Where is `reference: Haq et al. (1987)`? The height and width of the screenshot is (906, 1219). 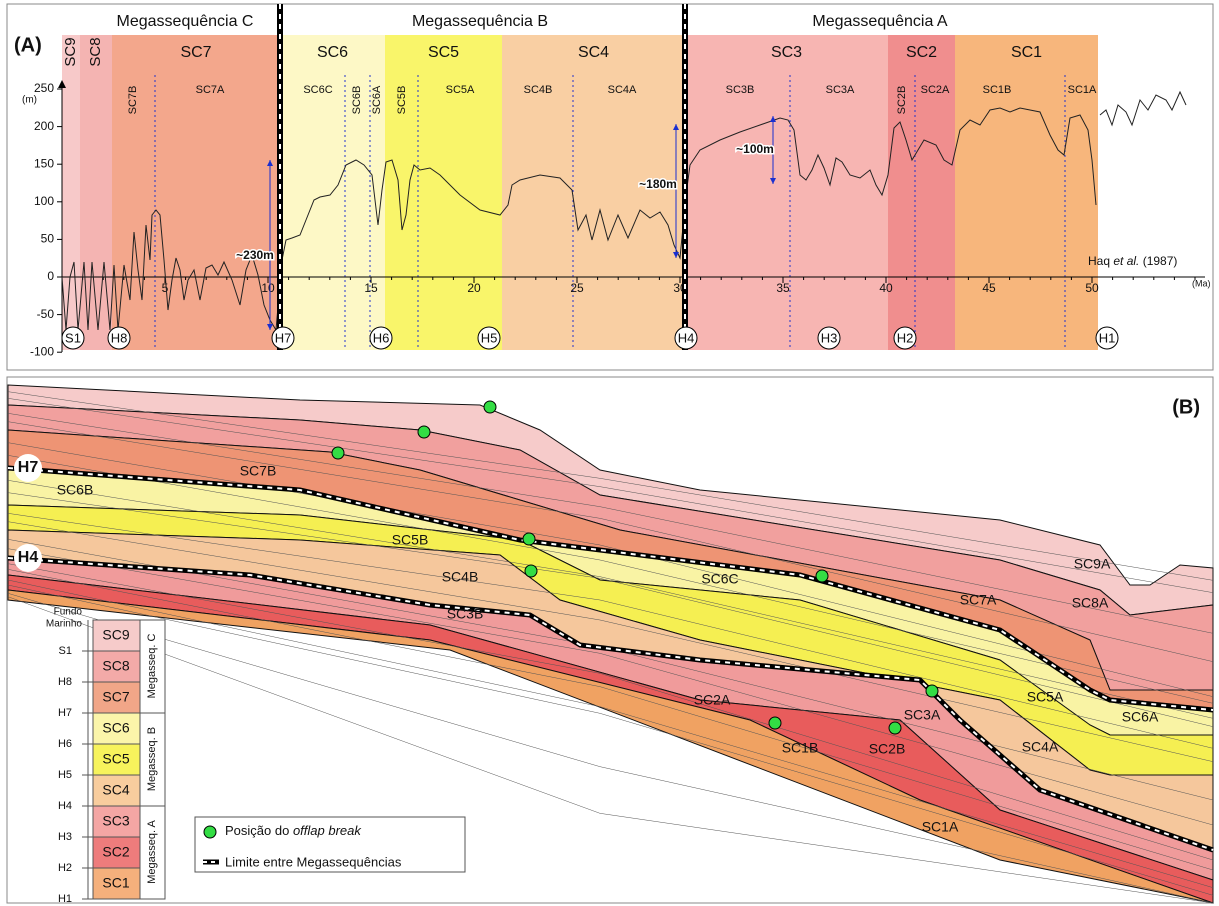 reference: Haq et al. (1987) is located at coordinates (1132, 261).